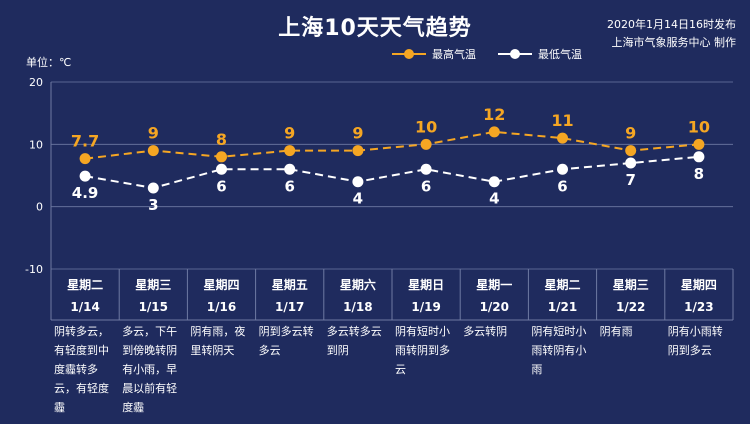 This screenshot has height=424, width=750. I want to click on high-temp-label: 7.7, so click(85, 141).